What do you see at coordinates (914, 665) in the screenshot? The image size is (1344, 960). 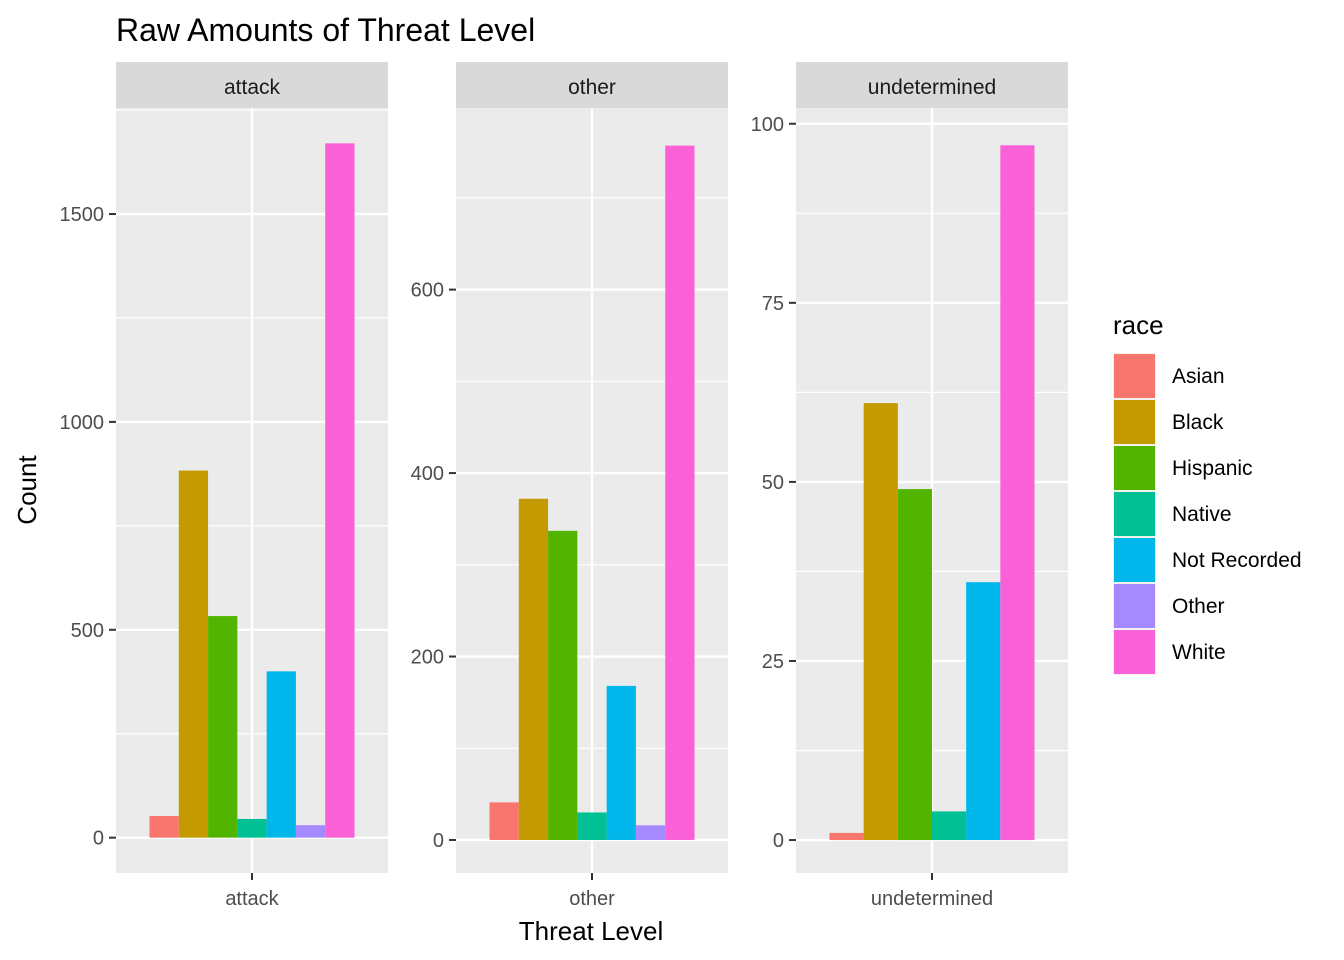 I see `bar-undetermined-hispanic` at bounding box center [914, 665].